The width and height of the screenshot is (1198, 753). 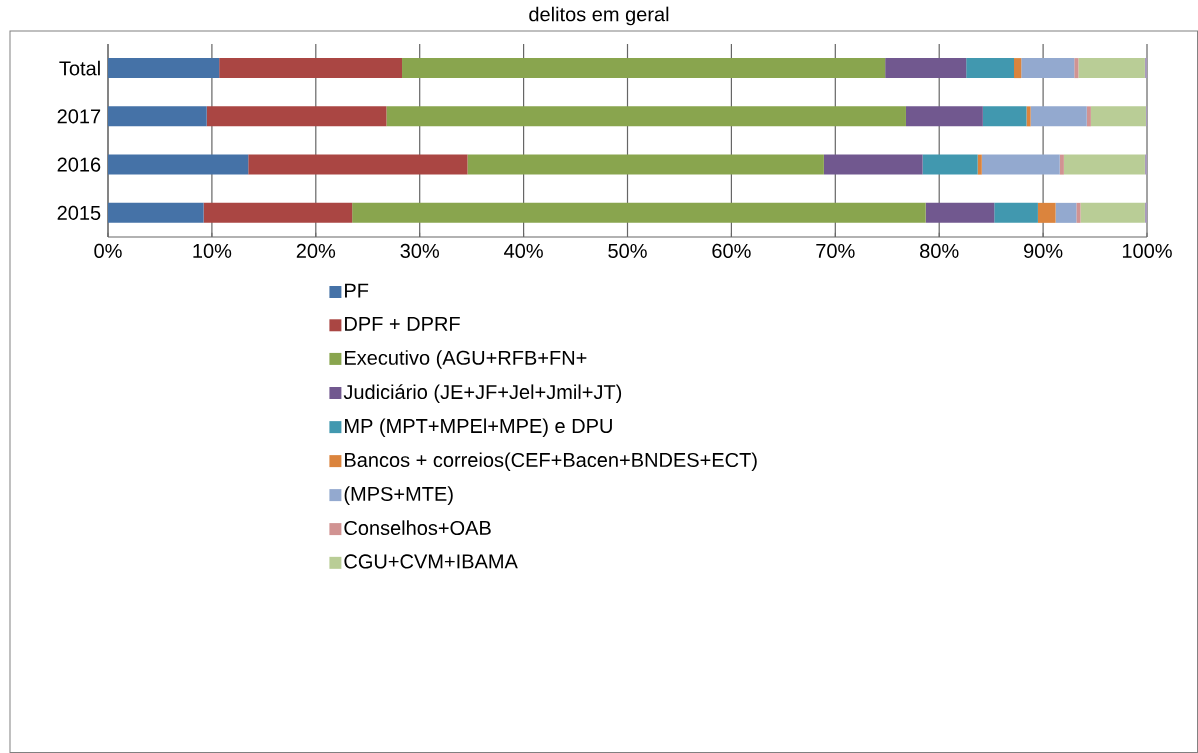 What do you see at coordinates (466, 359) in the screenshot?
I see `legend-label: Executivo (AGU+RFB+FN+` at bounding box center [466, 359].